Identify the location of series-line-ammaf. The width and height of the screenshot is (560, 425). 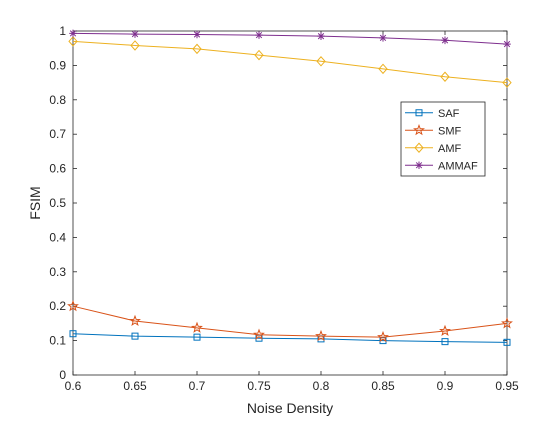
(290, 38).